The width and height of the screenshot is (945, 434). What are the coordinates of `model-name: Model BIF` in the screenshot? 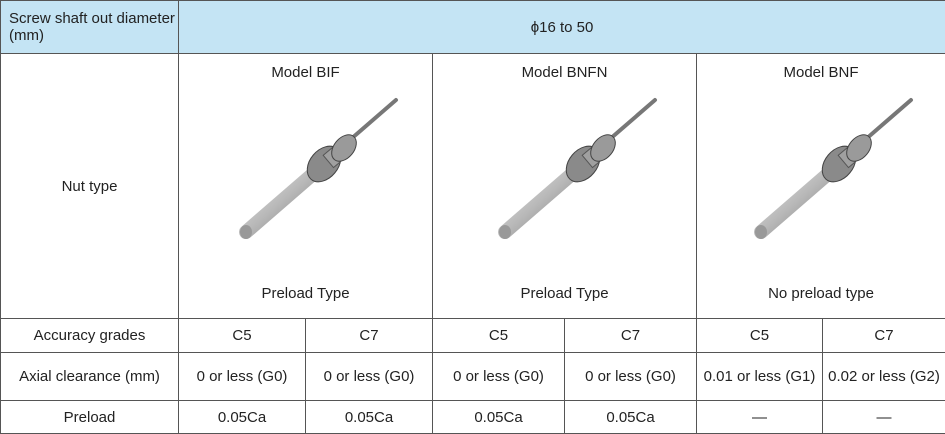 It's located at (305, 73).